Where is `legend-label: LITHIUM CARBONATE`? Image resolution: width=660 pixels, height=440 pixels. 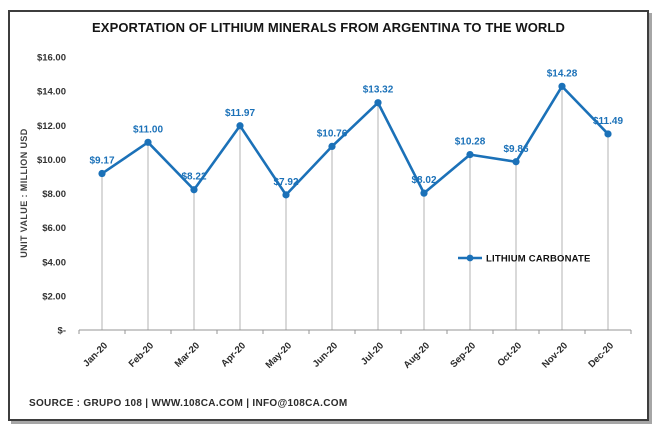
legend-label: LITHIUM CARBONATE is located at coordinates (538, 259).